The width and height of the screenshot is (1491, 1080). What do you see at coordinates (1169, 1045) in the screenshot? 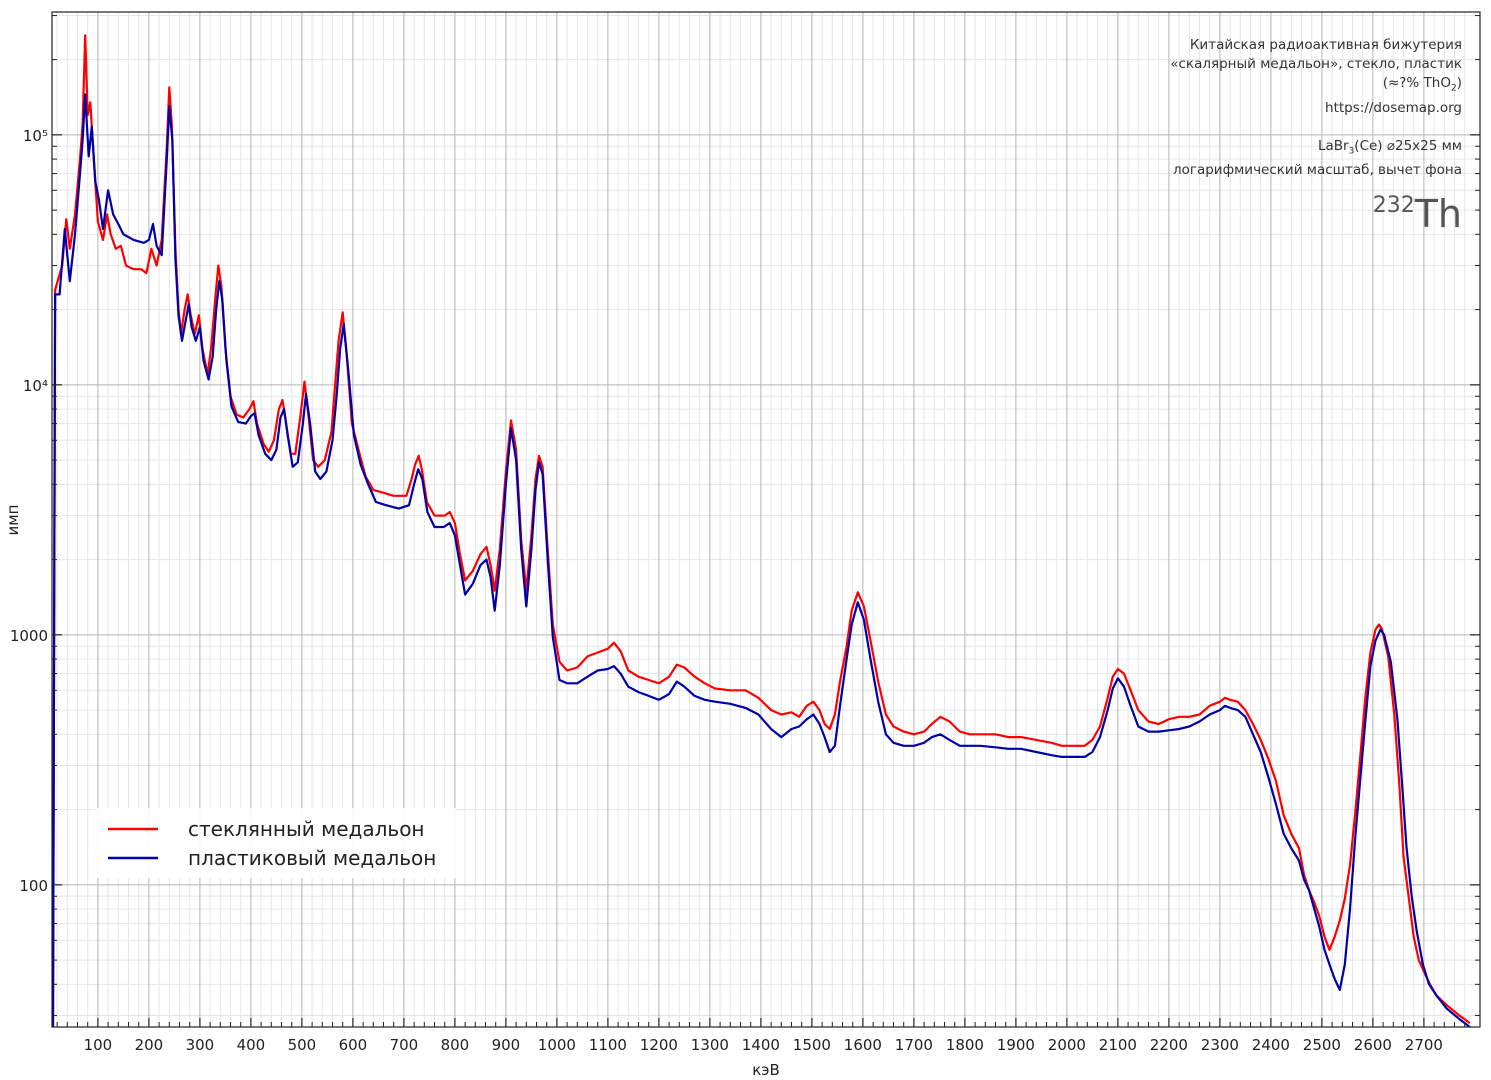
I see `x-tick-label: 2200` at bounding box center [1169, 1045].